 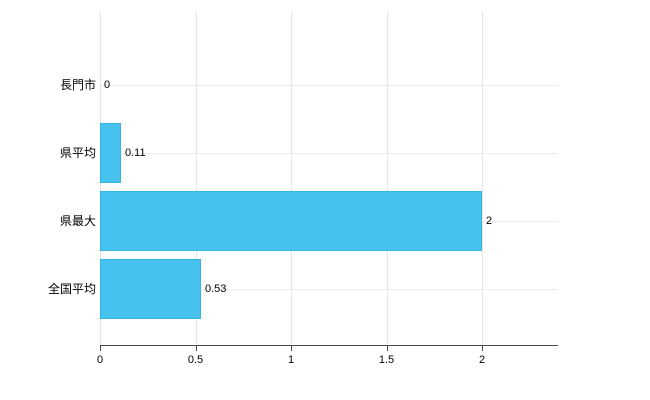 I want to click on bar-value-label: 0.53, so click(x=216, y=289).